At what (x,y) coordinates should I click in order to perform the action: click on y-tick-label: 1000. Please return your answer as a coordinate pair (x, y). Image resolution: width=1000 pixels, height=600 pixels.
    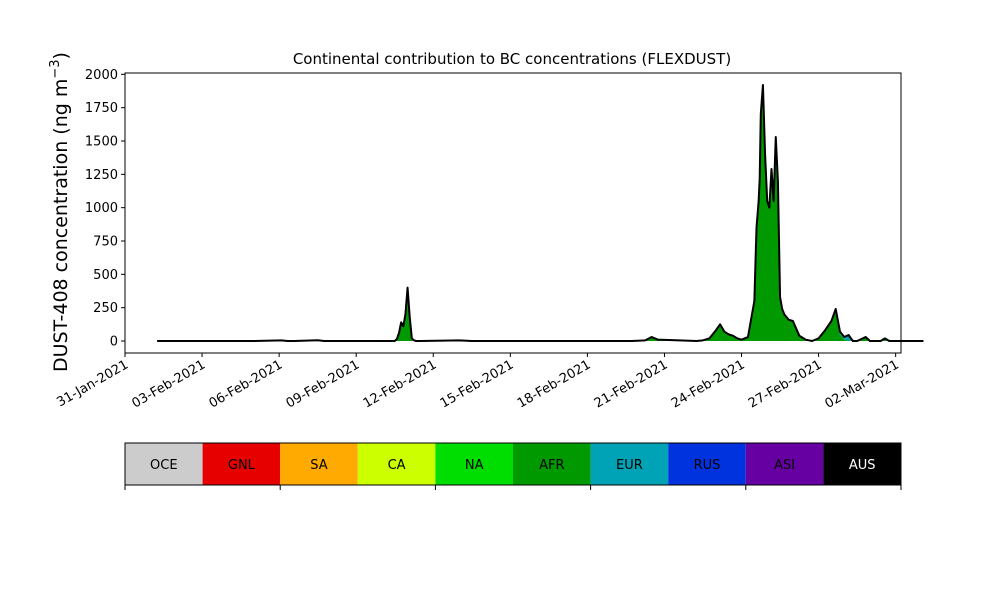
    Looking at the image, I should click on (101, 208).